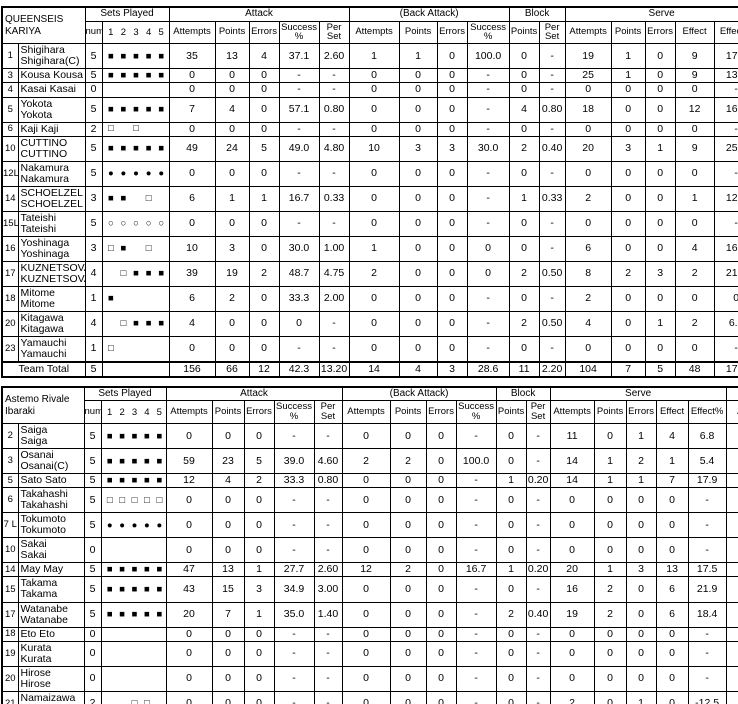 Image resolution: width=738 pixels, height=704 pixels. I want to click on group-header-sets-played: Sets Played, so click(125, 394).